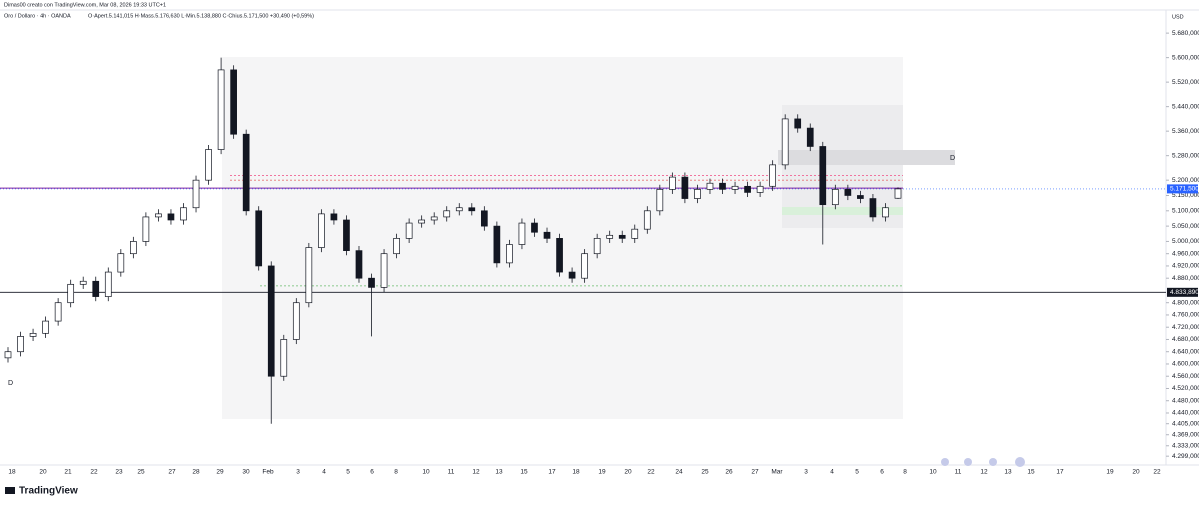 This screenshot has width=1199, height=507. I want to click on x-tick-label: 12, so click(984, 472).